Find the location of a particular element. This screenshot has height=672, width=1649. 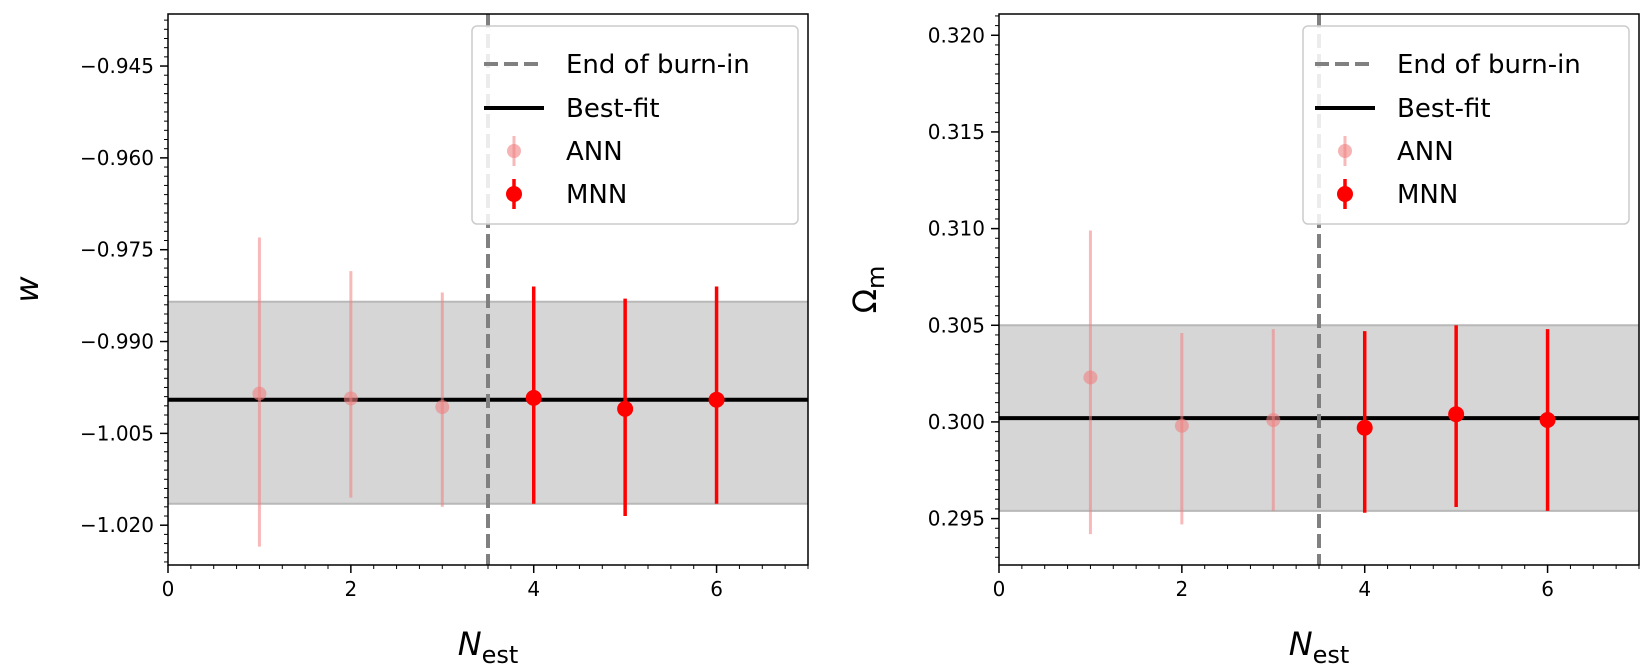

y-tick-label: 0.310 is located at coordinates (956, 229).